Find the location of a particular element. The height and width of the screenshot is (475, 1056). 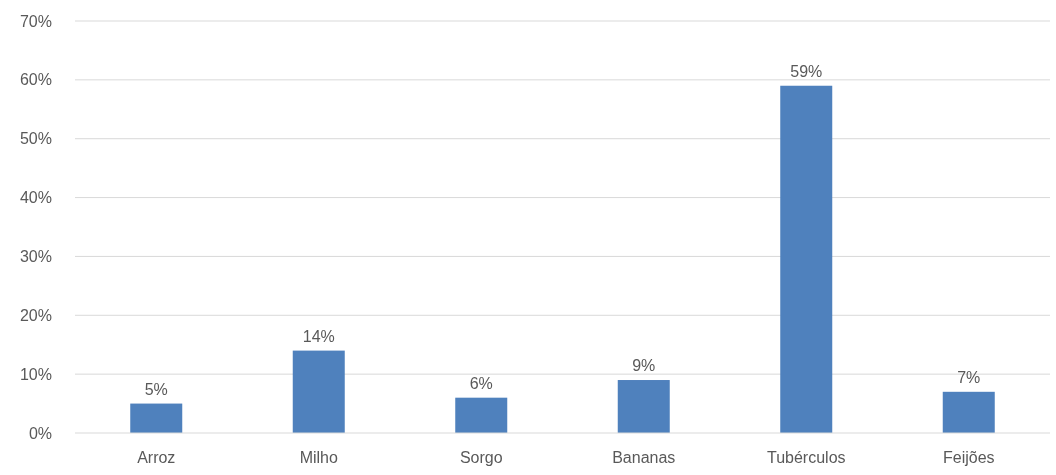

data-label: 59% is located at coordinates (806, 71).